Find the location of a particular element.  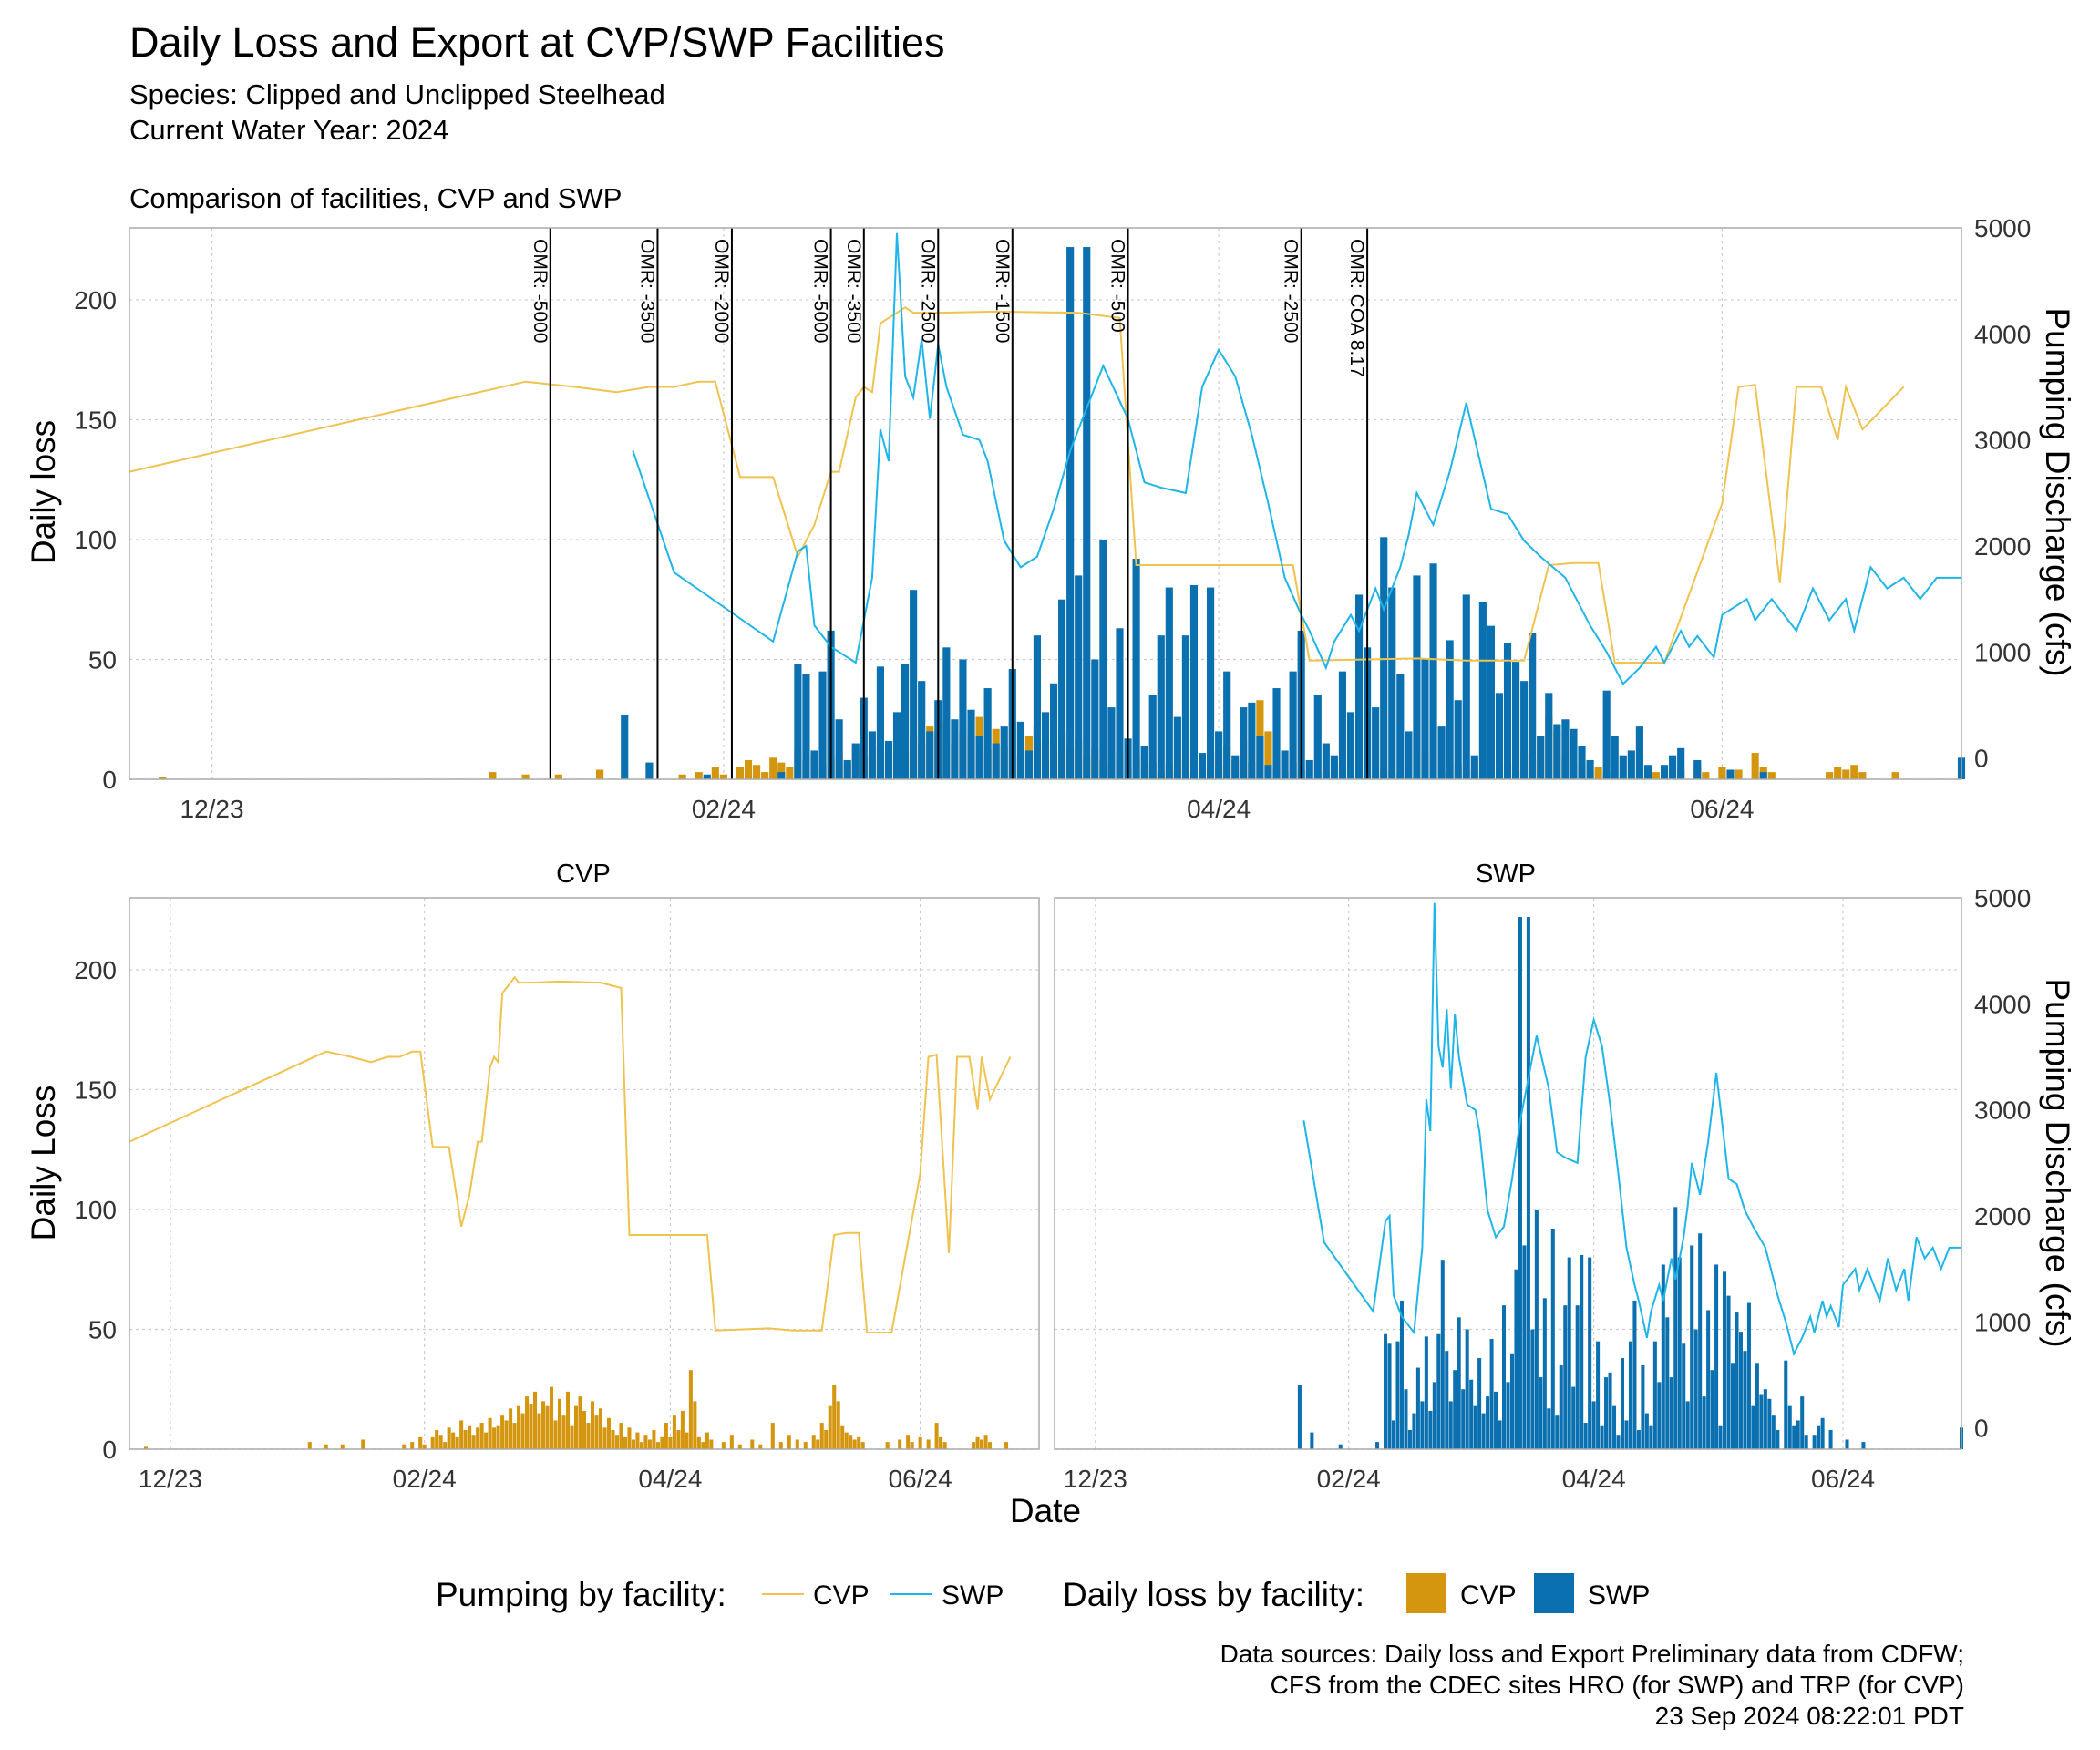

x-tick-label: 12/23 is located at coordinates (212, 809).